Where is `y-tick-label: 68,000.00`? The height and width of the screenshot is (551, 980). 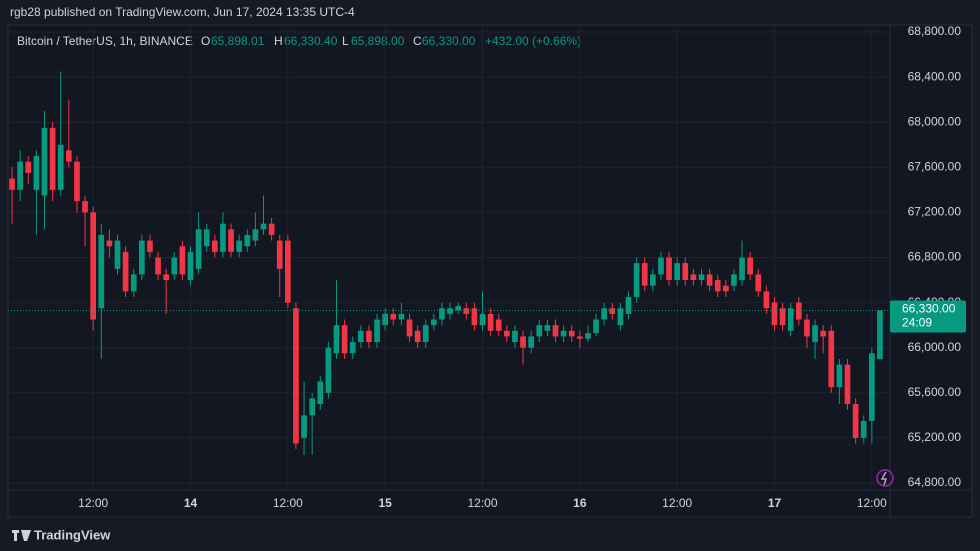
y-tick-label: 68,000.00 is located at coordinates (935, 121).